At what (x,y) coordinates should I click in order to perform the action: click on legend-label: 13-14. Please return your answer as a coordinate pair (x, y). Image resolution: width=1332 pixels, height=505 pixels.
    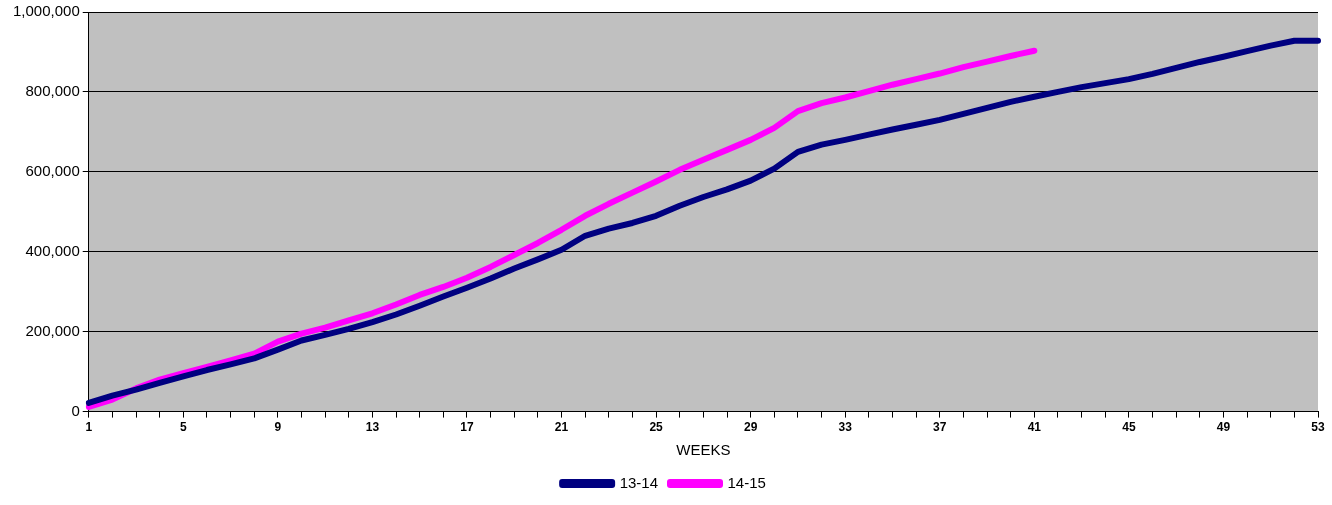
    Looking at the image, I should click on (639, 482).